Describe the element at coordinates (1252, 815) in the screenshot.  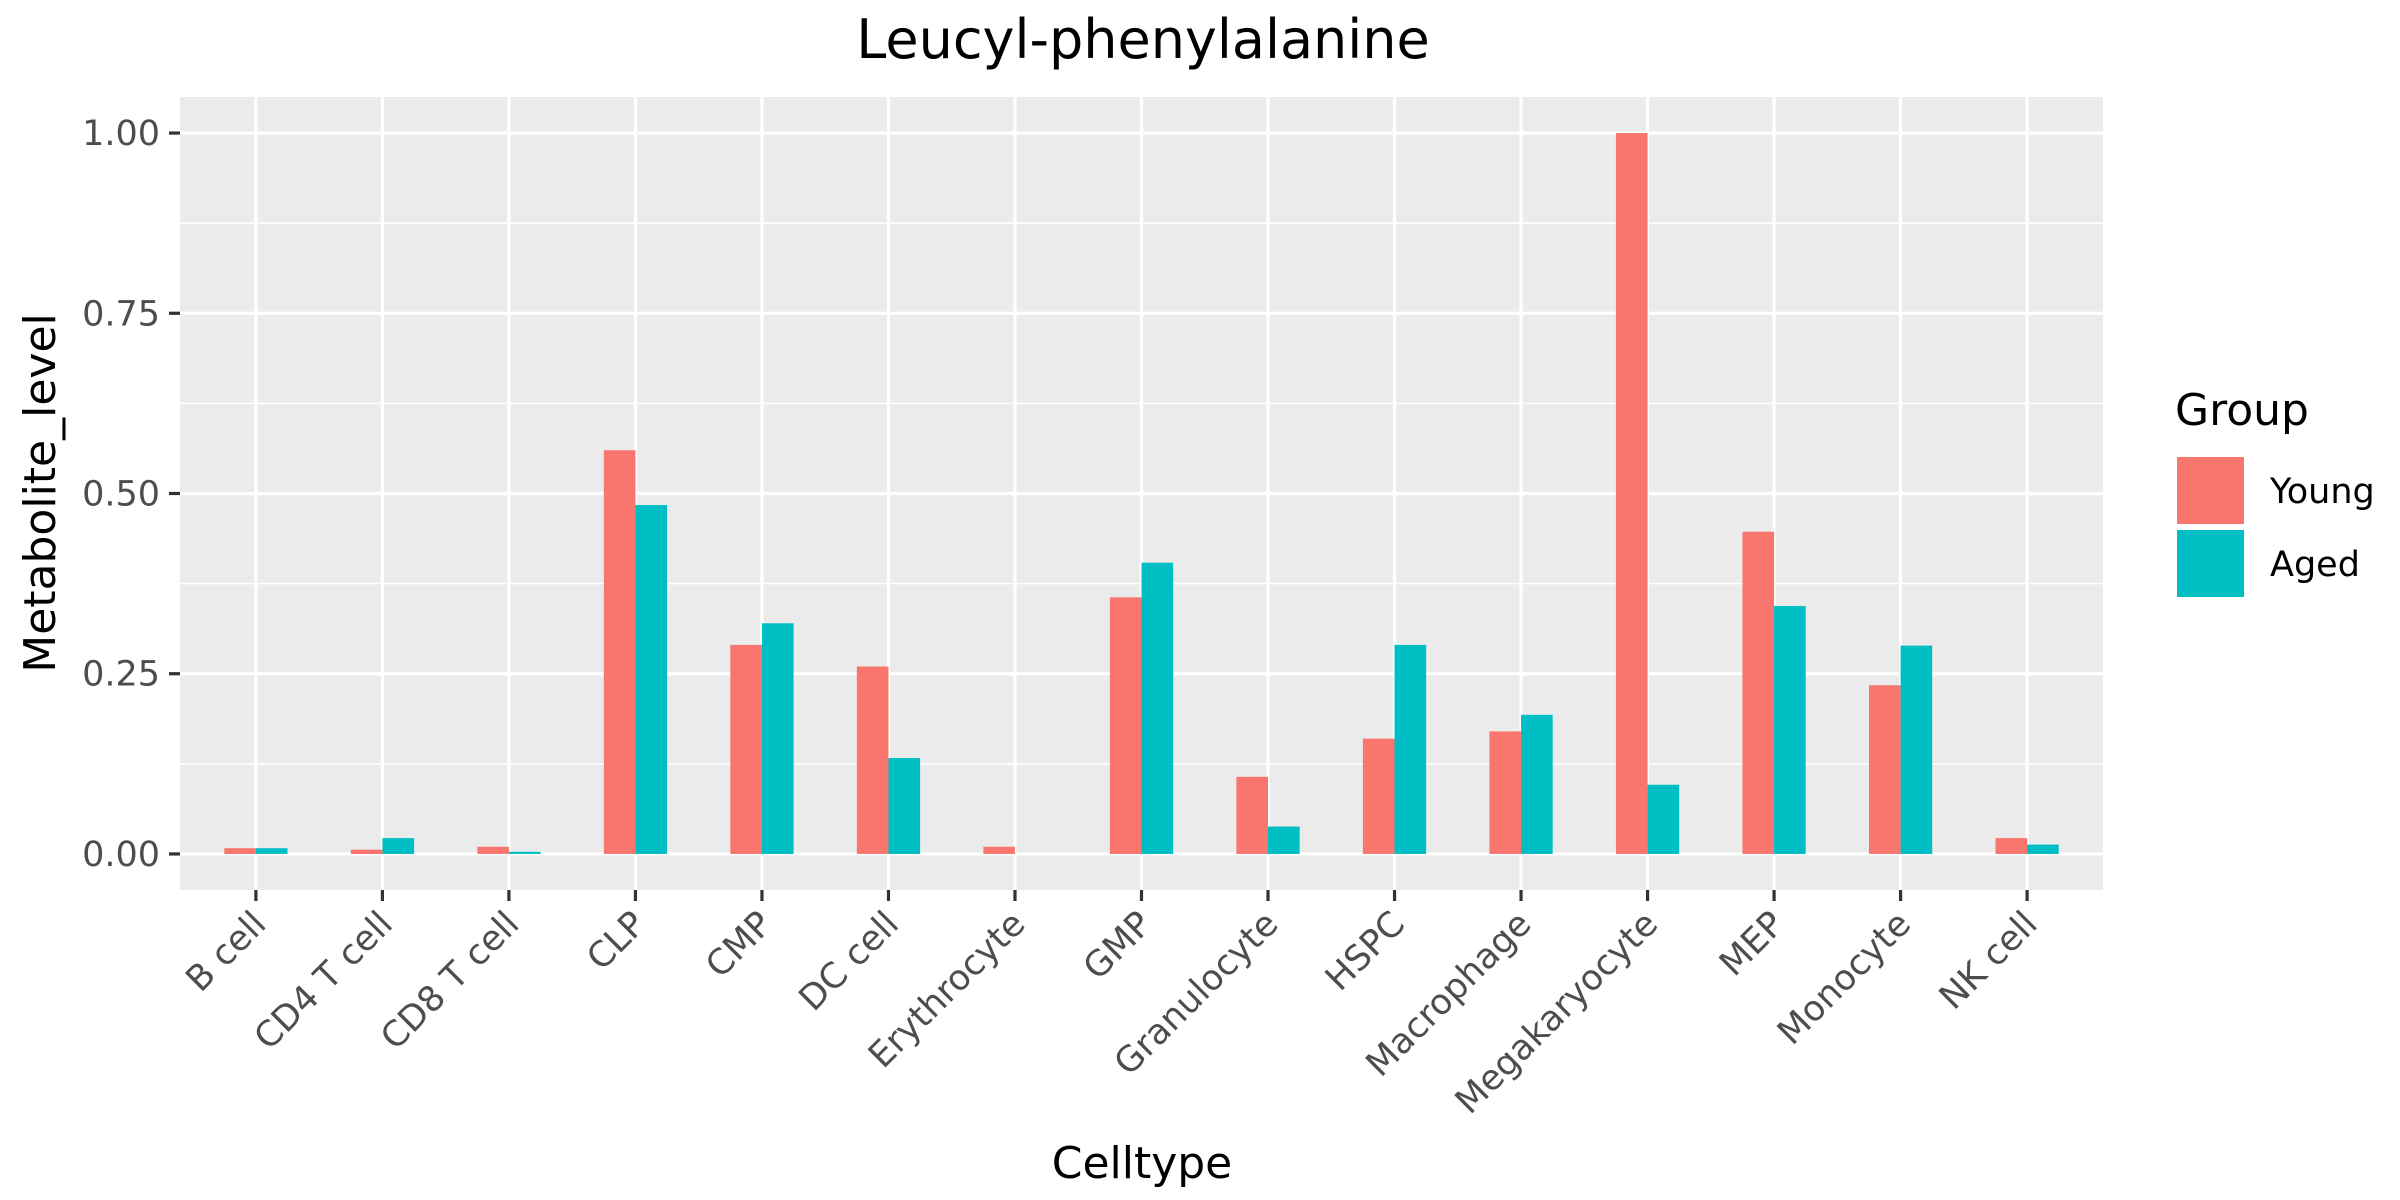
I see `bar-young-granulocyte` at that location.